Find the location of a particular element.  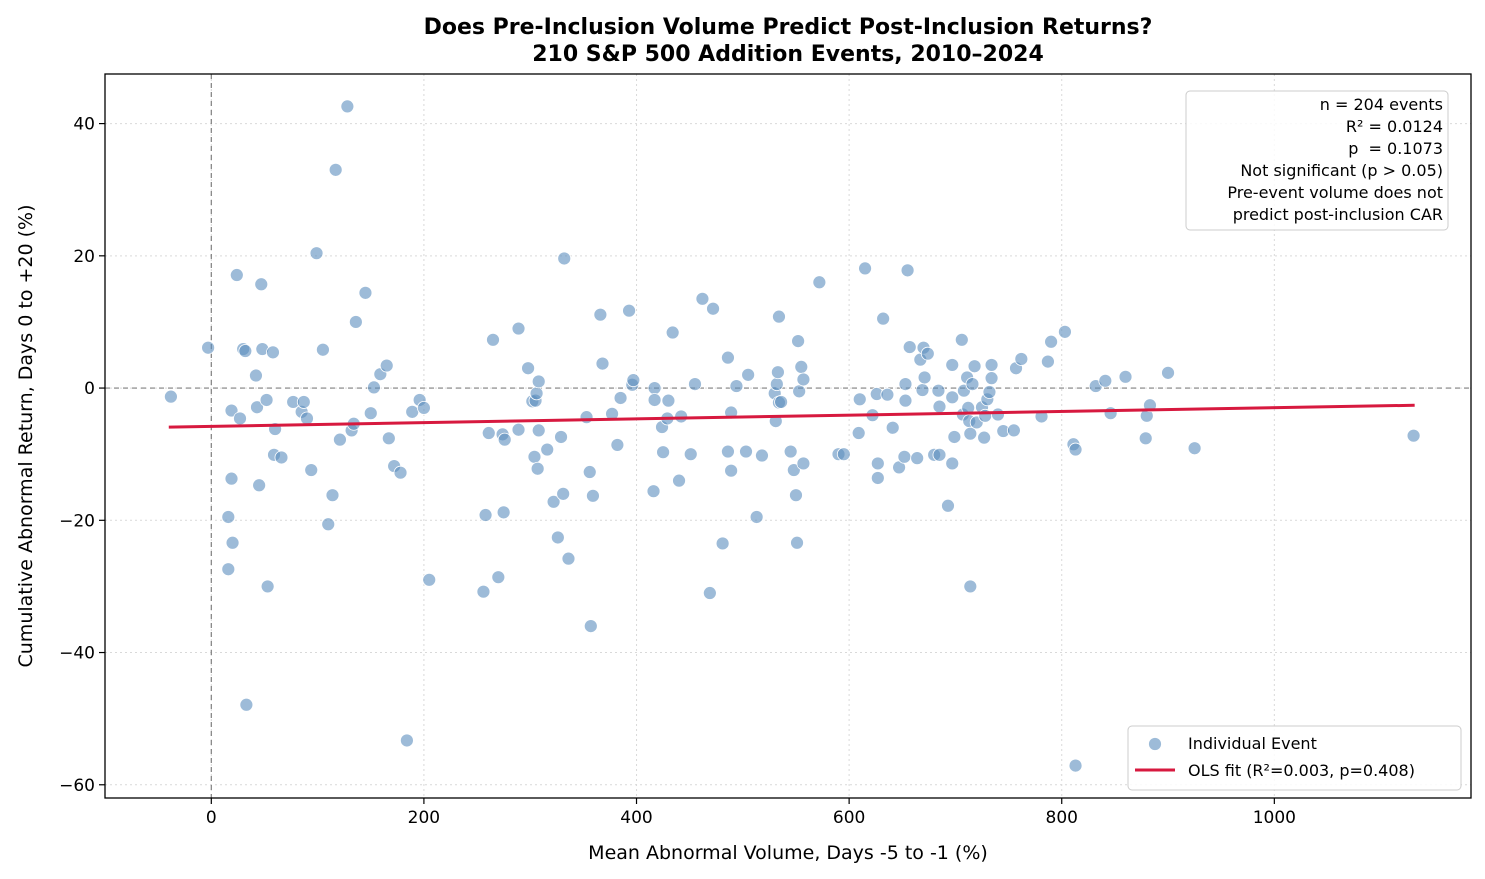

y-tick-label: 0 is located at coordinates (89, 389).